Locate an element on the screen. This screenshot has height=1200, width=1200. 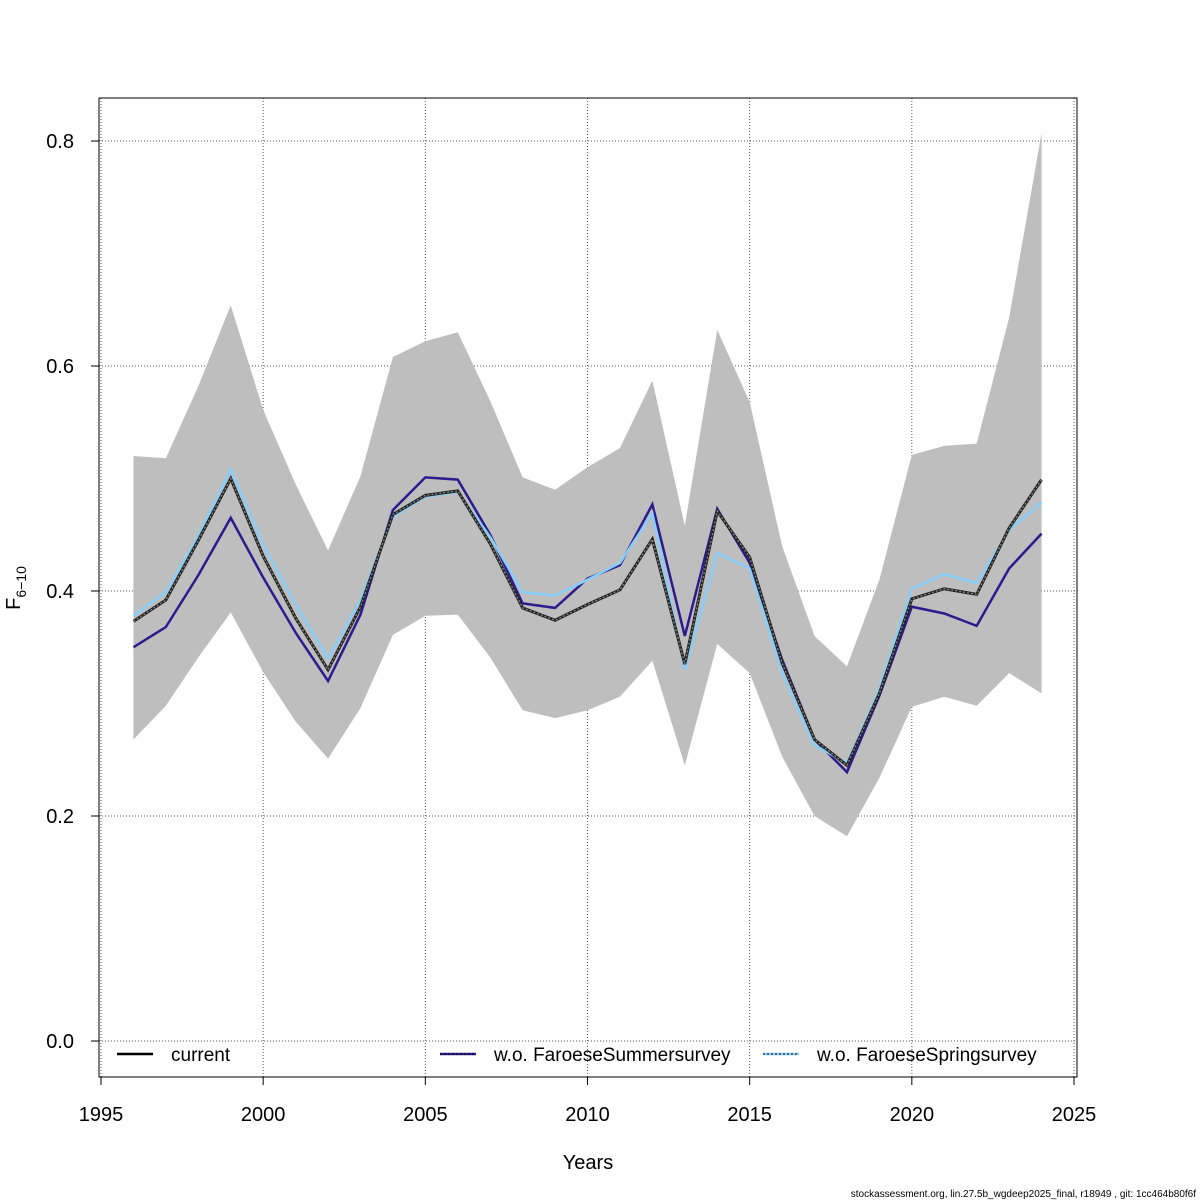
x-tick-label: 2020 is located at coordinates (912, 1115).